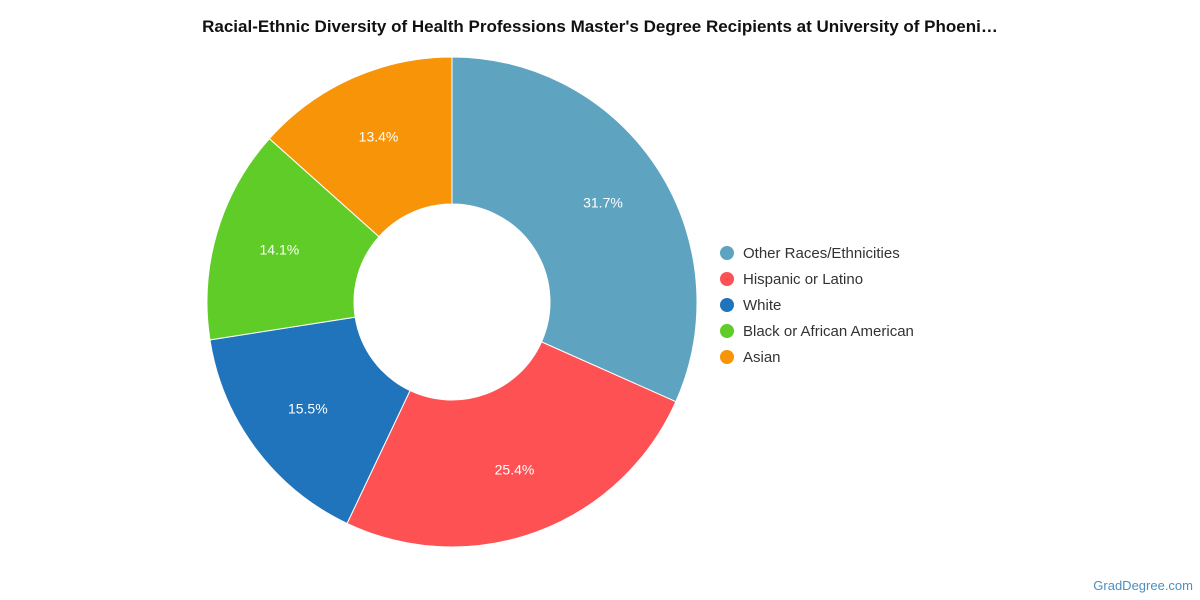 The image size is (1200, 600). What do you see at coordinates (511, 444) in the screenshot?
I see `donut-slice-hispanic-or-latino` at bounding box center [511, 444].